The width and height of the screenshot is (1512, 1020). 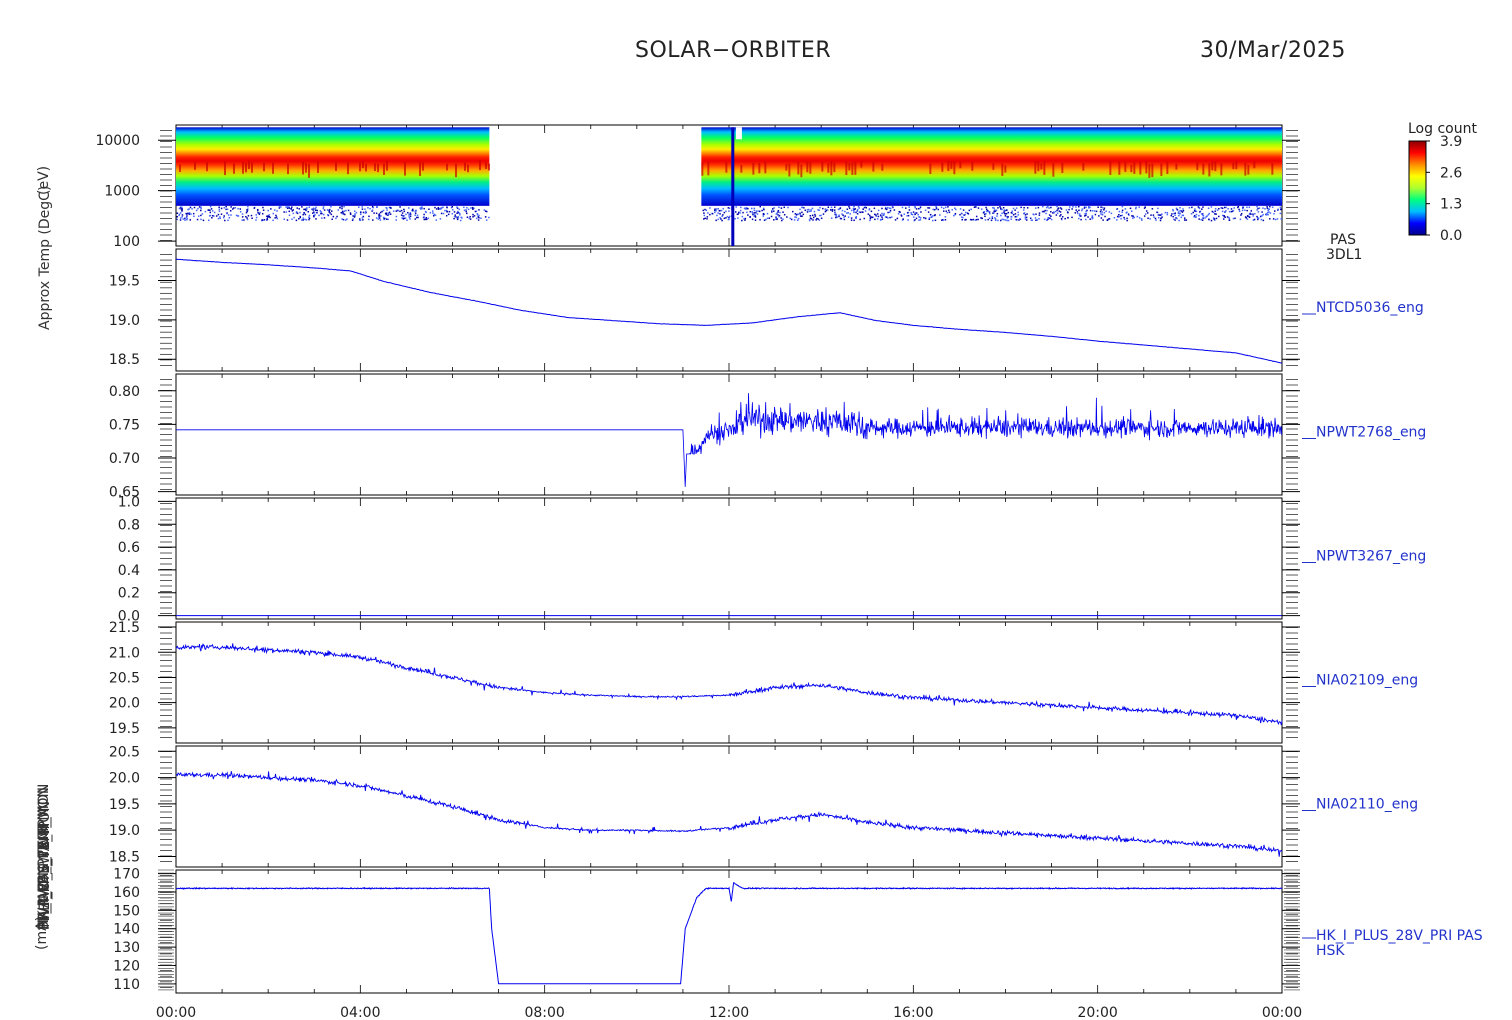 I want to click on series-label: NIA02110_eng, so click(x=1367, y=805).